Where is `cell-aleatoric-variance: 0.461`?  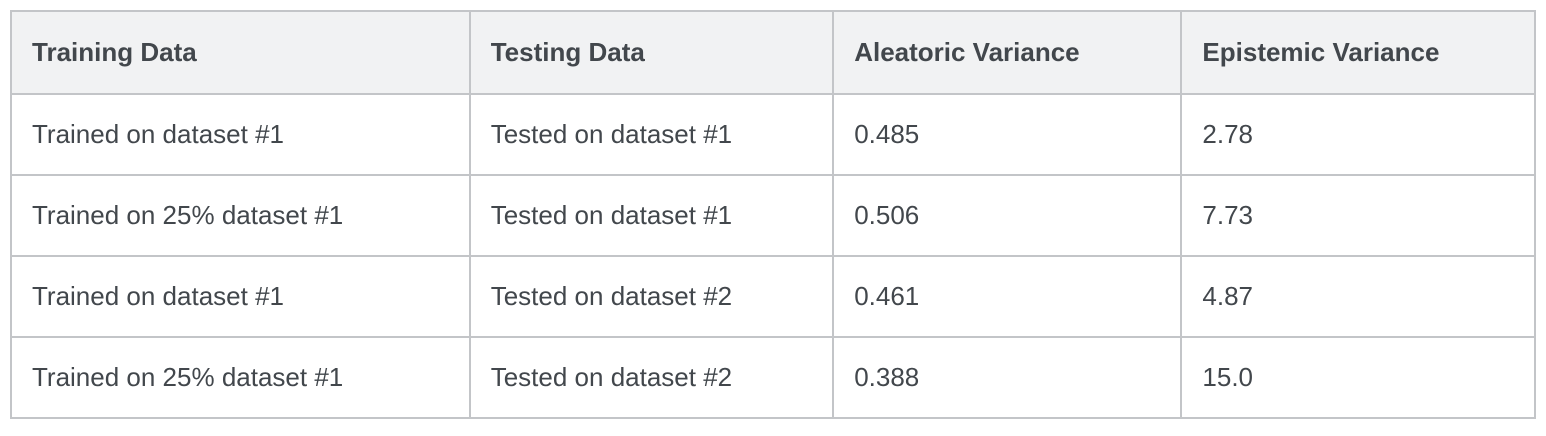
cell-aleatoric-variance: 0.461 is located at coordinates (1007, 296).